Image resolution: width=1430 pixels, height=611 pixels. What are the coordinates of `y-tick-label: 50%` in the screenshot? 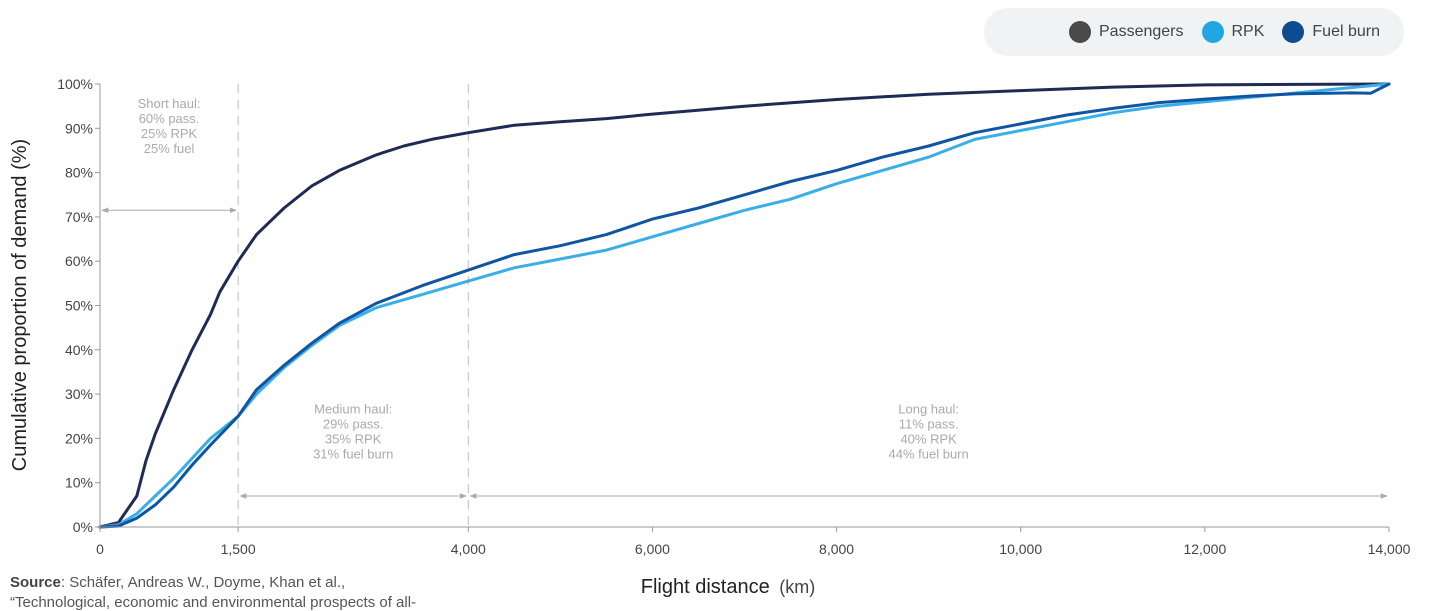 It's located at (79, 306).